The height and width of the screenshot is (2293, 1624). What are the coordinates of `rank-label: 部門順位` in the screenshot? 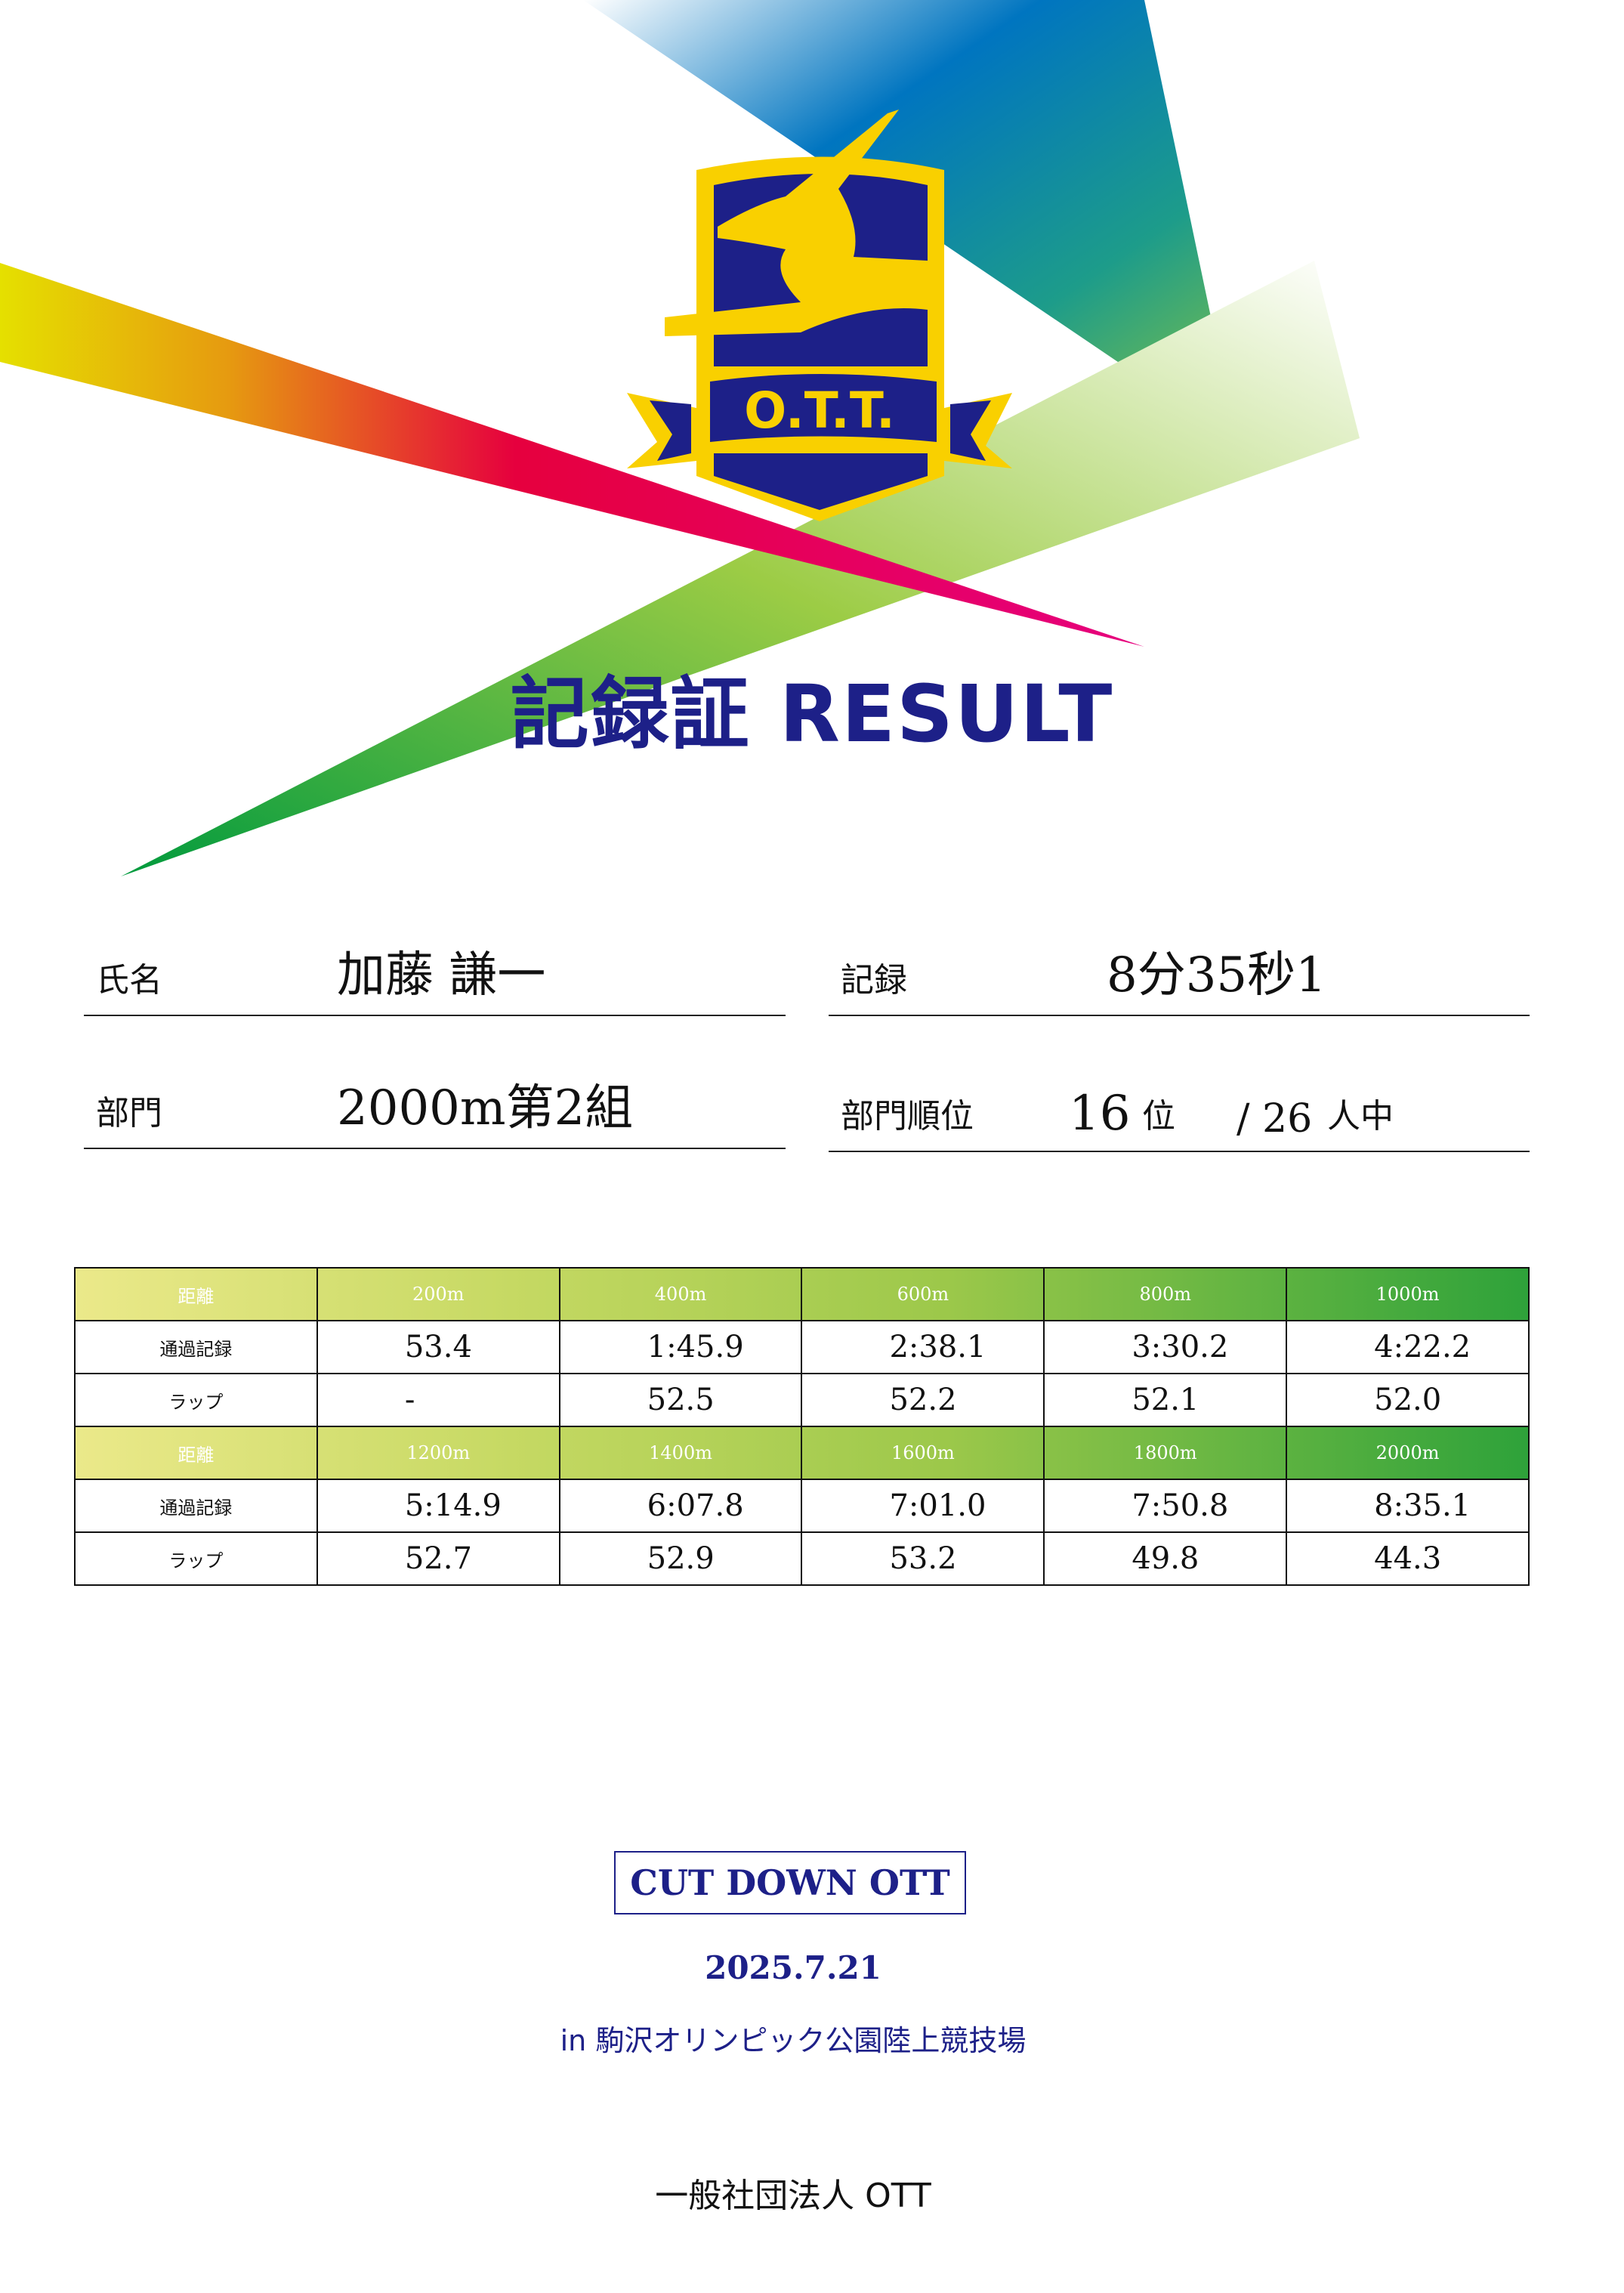 It's located at (908, 1116).